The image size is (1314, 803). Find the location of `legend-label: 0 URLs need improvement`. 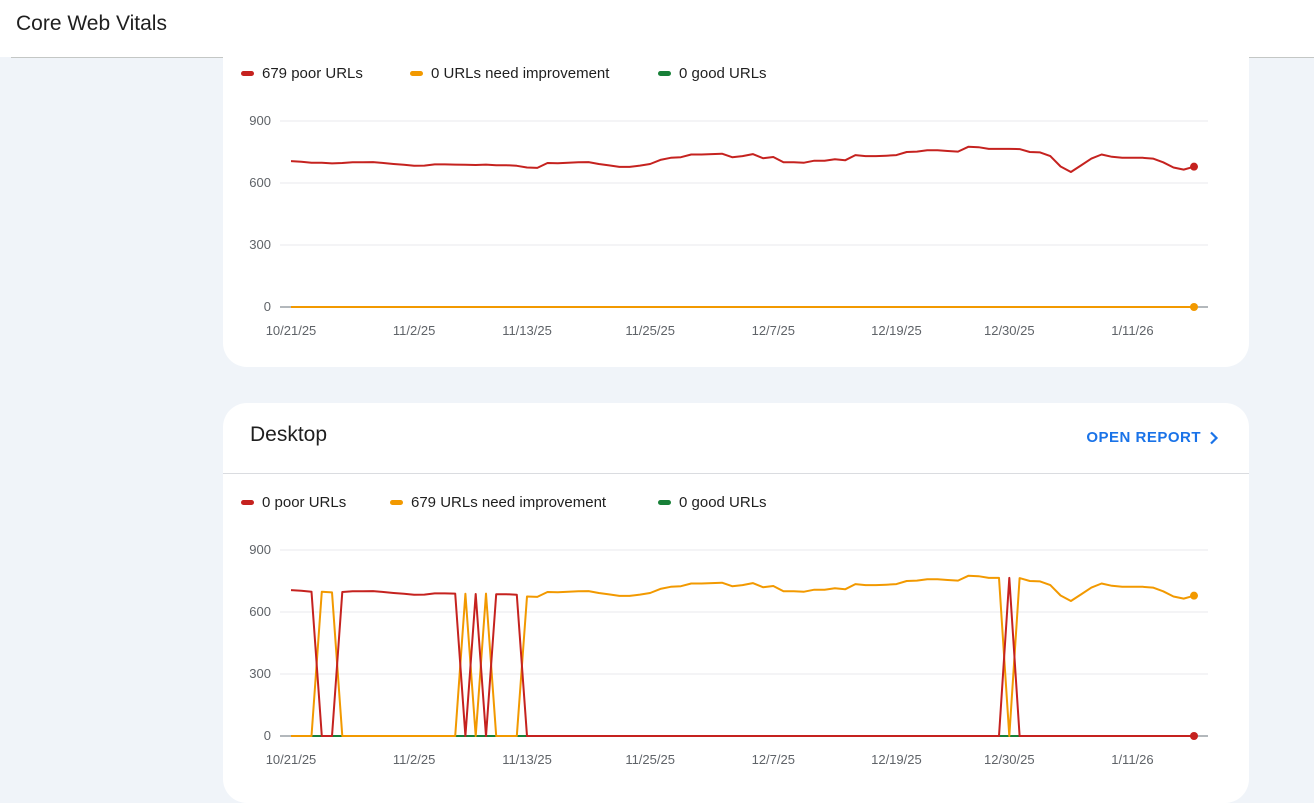

legend-label: 0 URLs need improvement is located at coordinates (520, 73).